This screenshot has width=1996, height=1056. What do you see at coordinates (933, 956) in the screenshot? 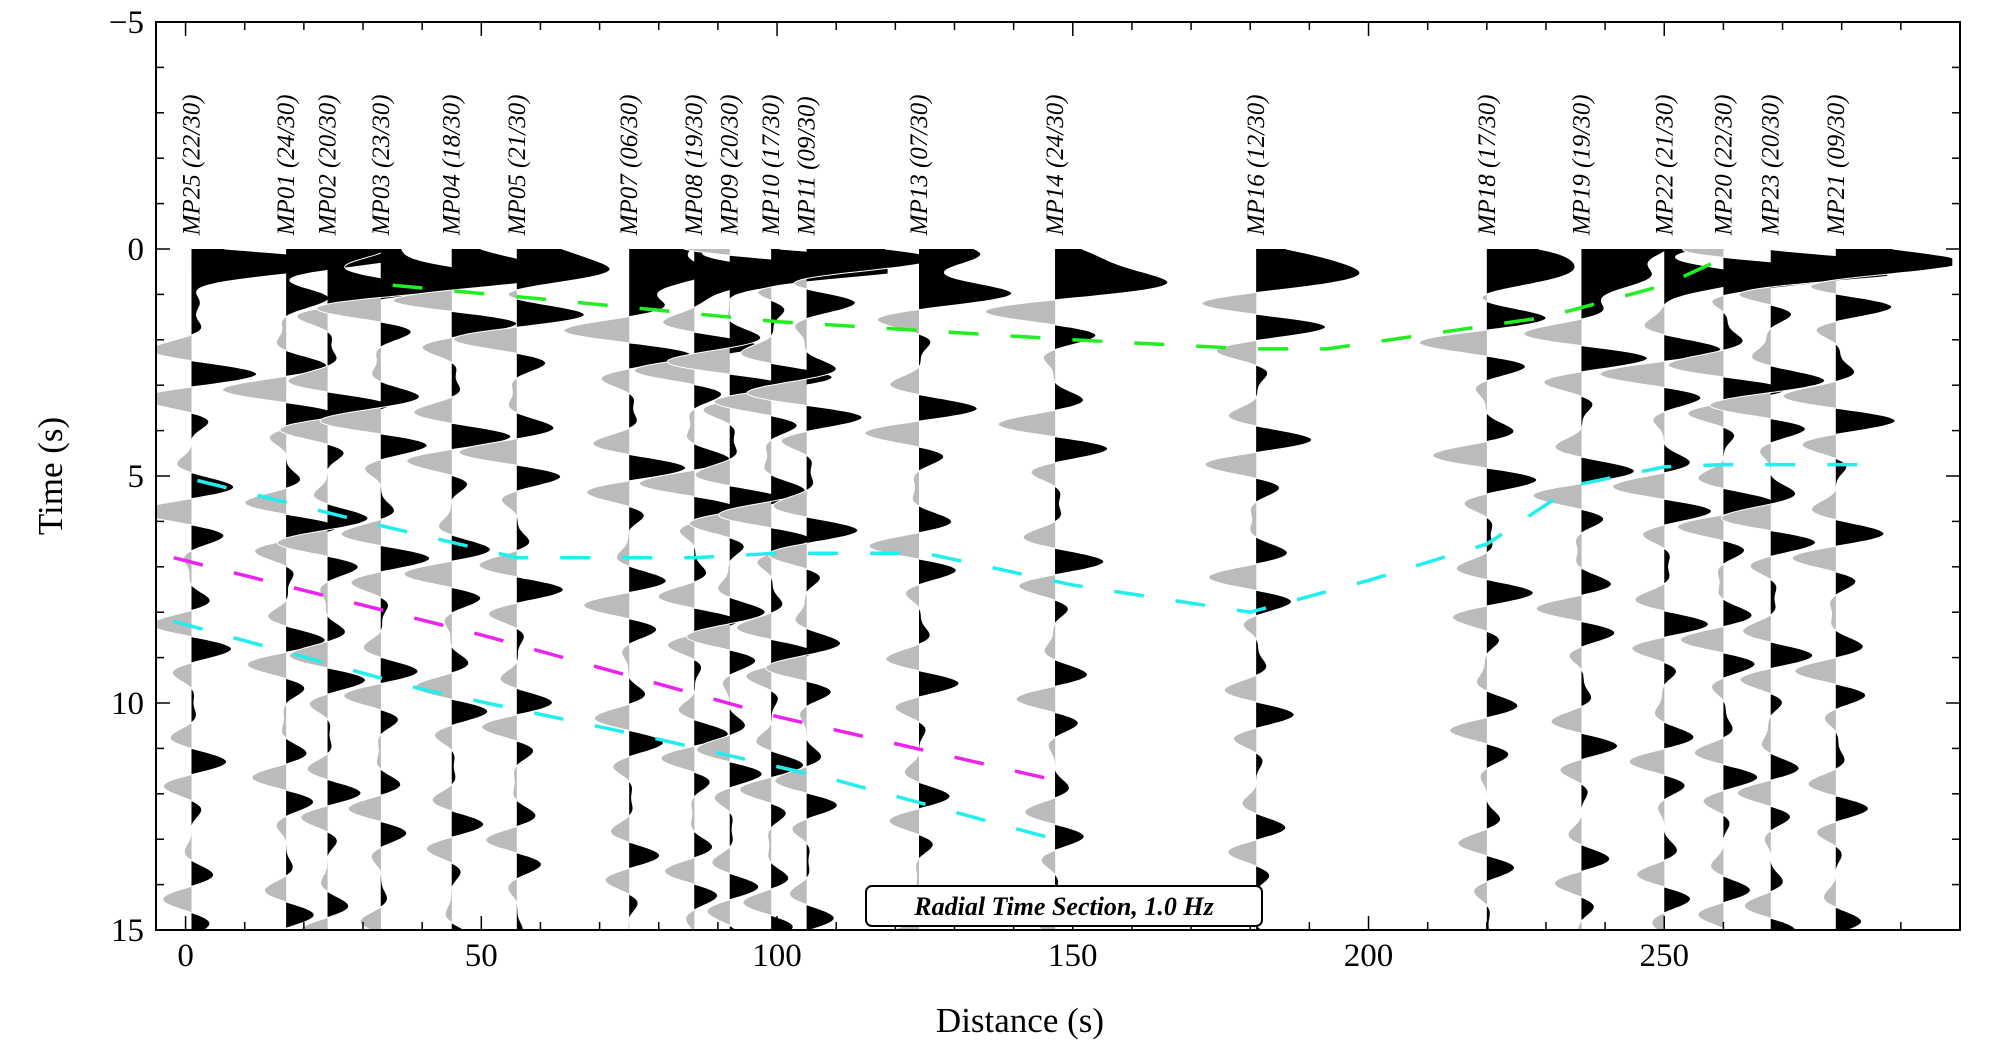
I see `x-axis-tick-labels: 0 50 100 150 200 250` at bounding box center [933, 956].